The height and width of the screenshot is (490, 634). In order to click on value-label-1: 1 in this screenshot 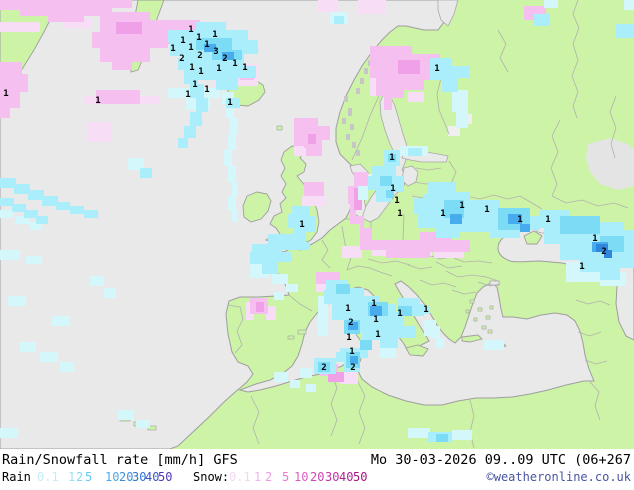, I will do `click(182, 41)`.